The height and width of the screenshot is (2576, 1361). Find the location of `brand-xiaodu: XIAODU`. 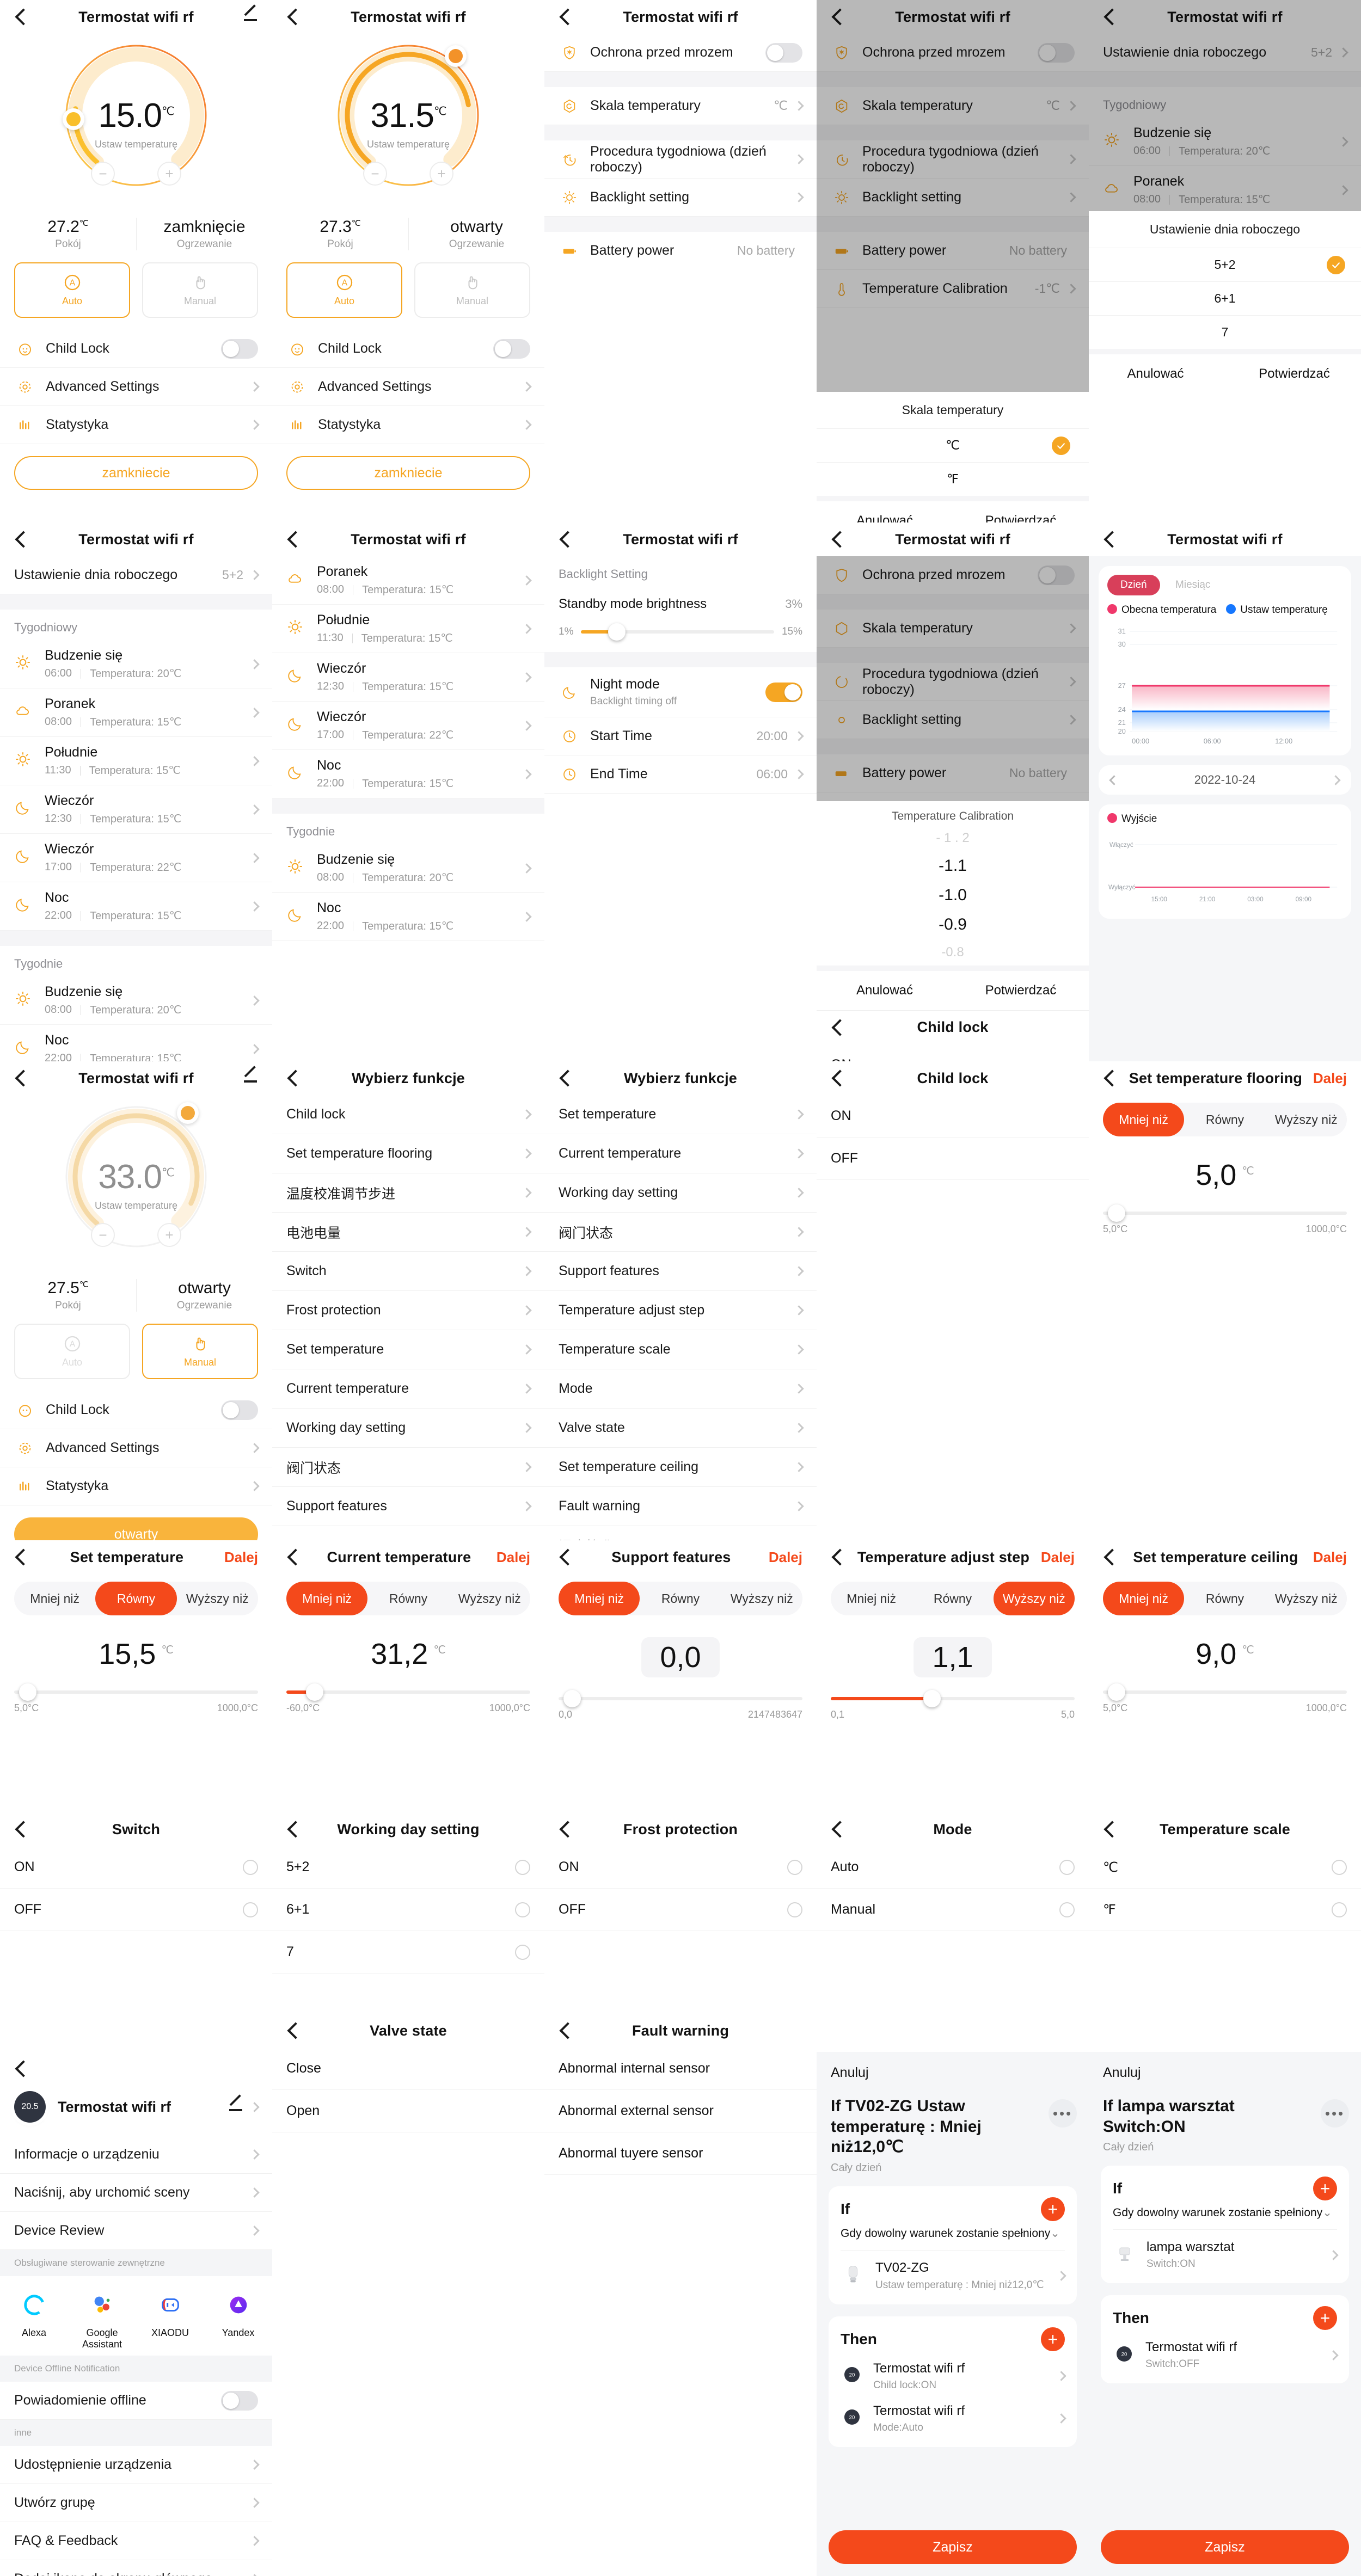

brand-xiaodu: XIAODU is located at coordinates (170, 2319).